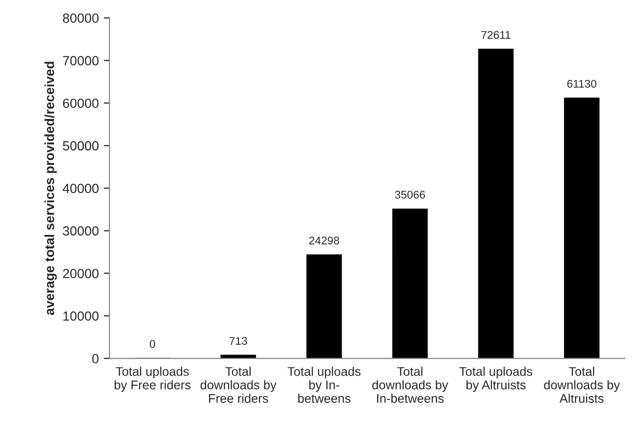 The width and height of the screenshot is (644, 448). What do you see at coordinates (80, 189) in the screenshot?
I see `y-tick-label: 40000` at bounding box center [80, 189].